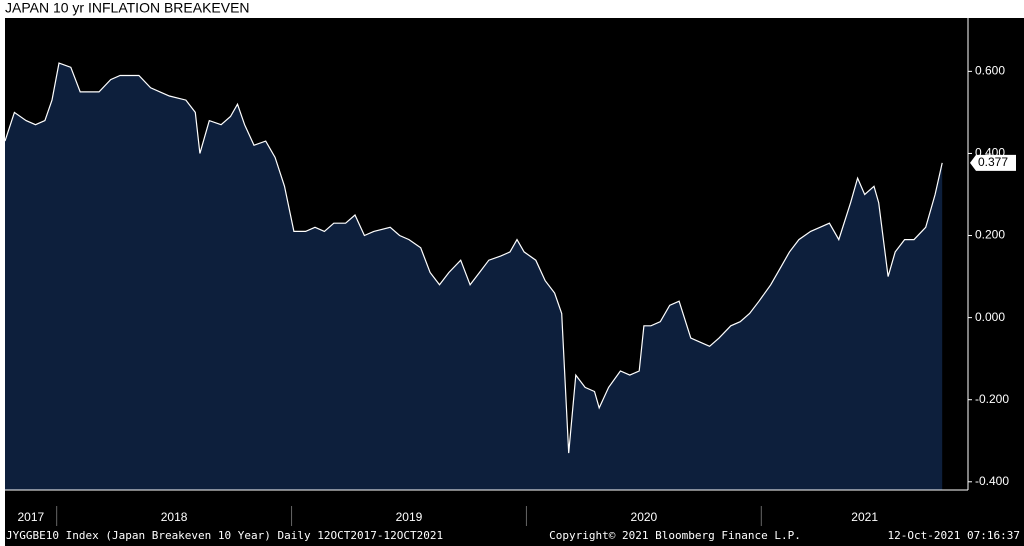 The height and width of the screenshot is (546, 1024). Describe the element at coordinates (864, 517) in the screenshot. I see `x-tick-label: 2021` at that location.